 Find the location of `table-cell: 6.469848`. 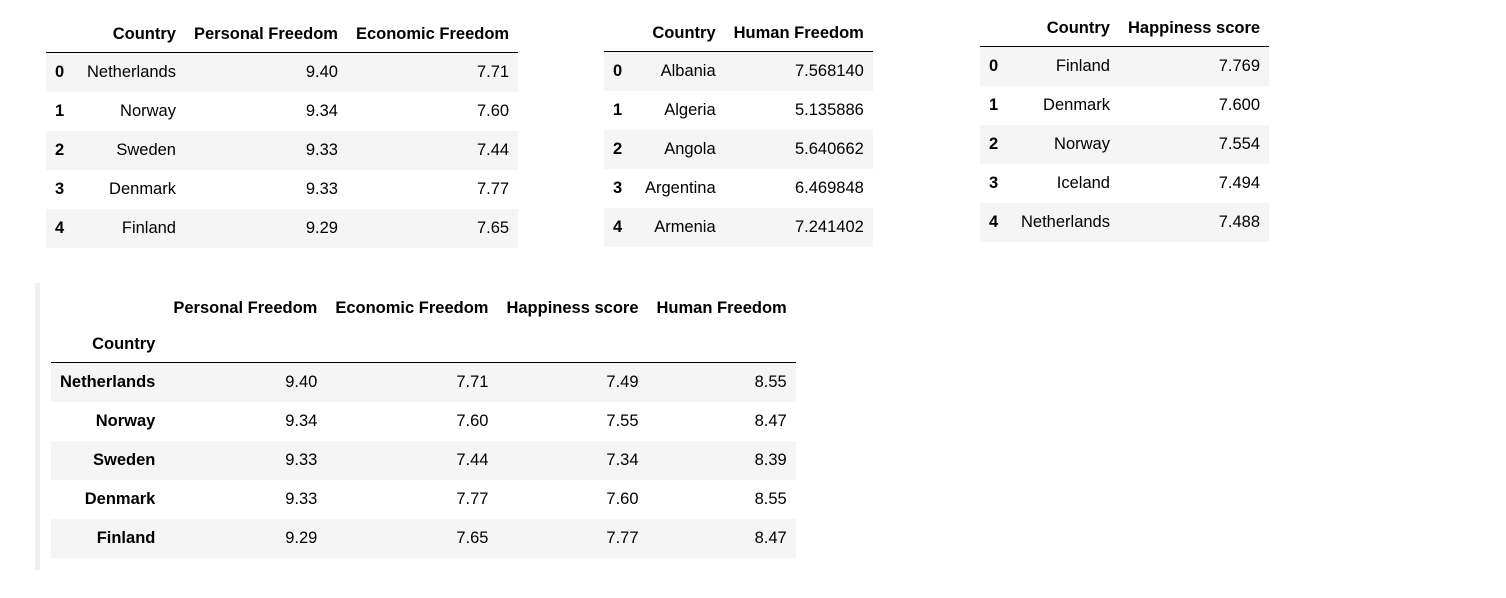

table-cell: 6.469848 is located at coordinates (829, 188).